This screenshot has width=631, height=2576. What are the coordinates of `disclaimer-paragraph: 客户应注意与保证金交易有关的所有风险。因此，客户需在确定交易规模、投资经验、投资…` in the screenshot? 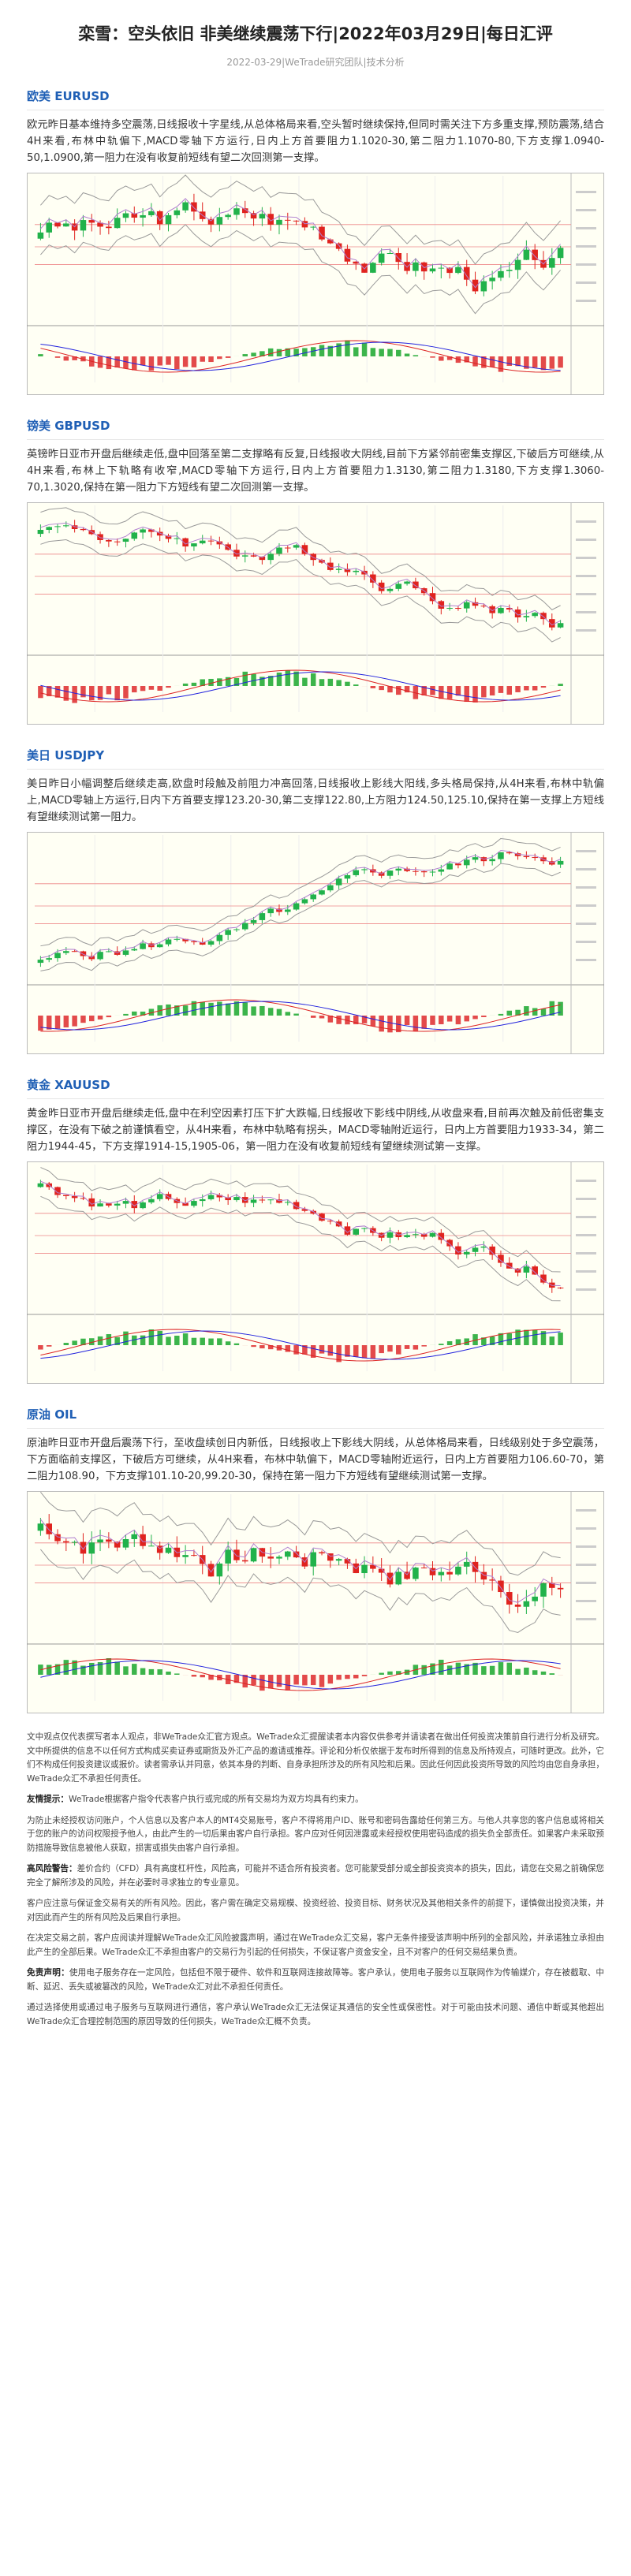 It's located at (315, 1911).